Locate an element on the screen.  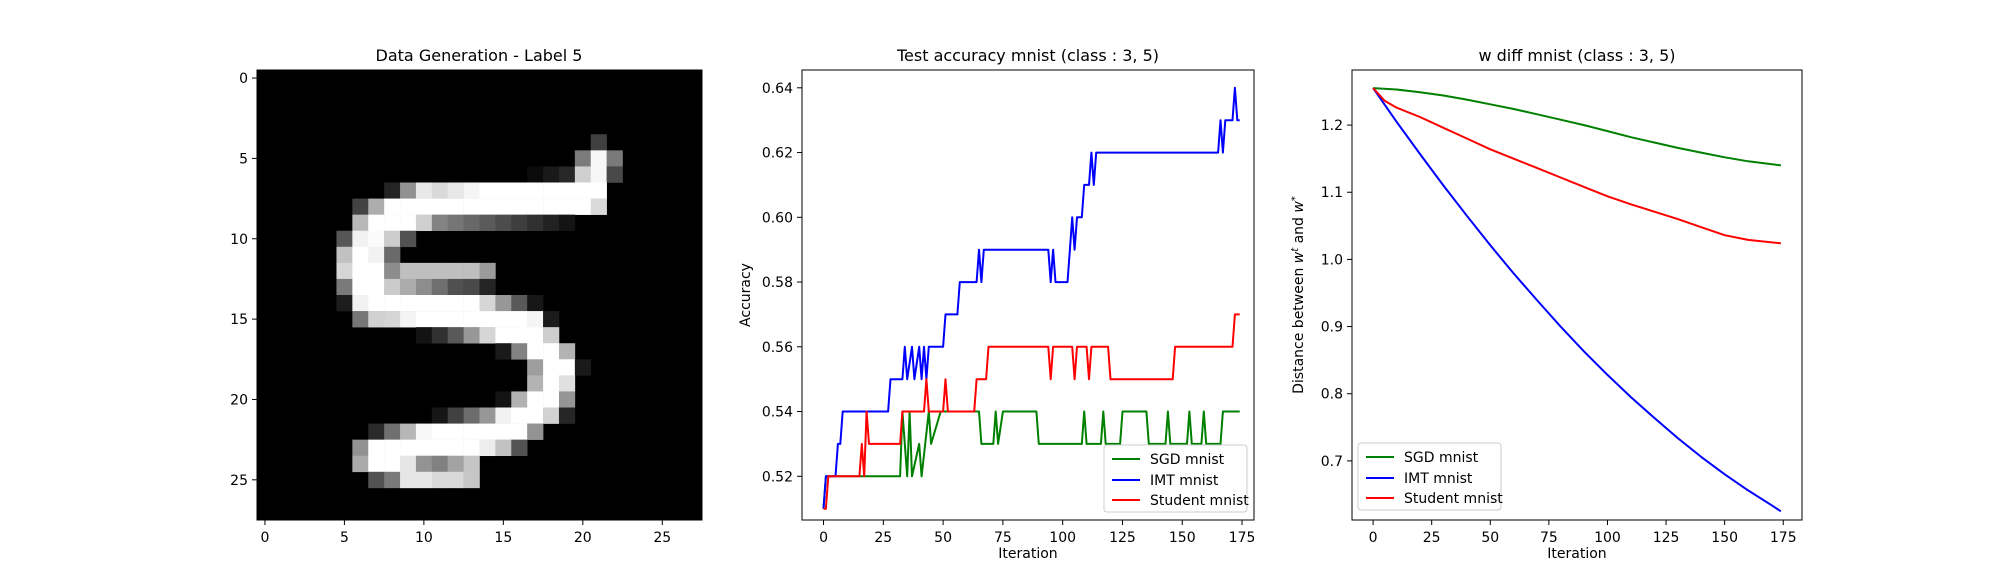
wdiff-legend: SGD mnist IMT mnist Student mnist is located at coordinates (1430, 476).